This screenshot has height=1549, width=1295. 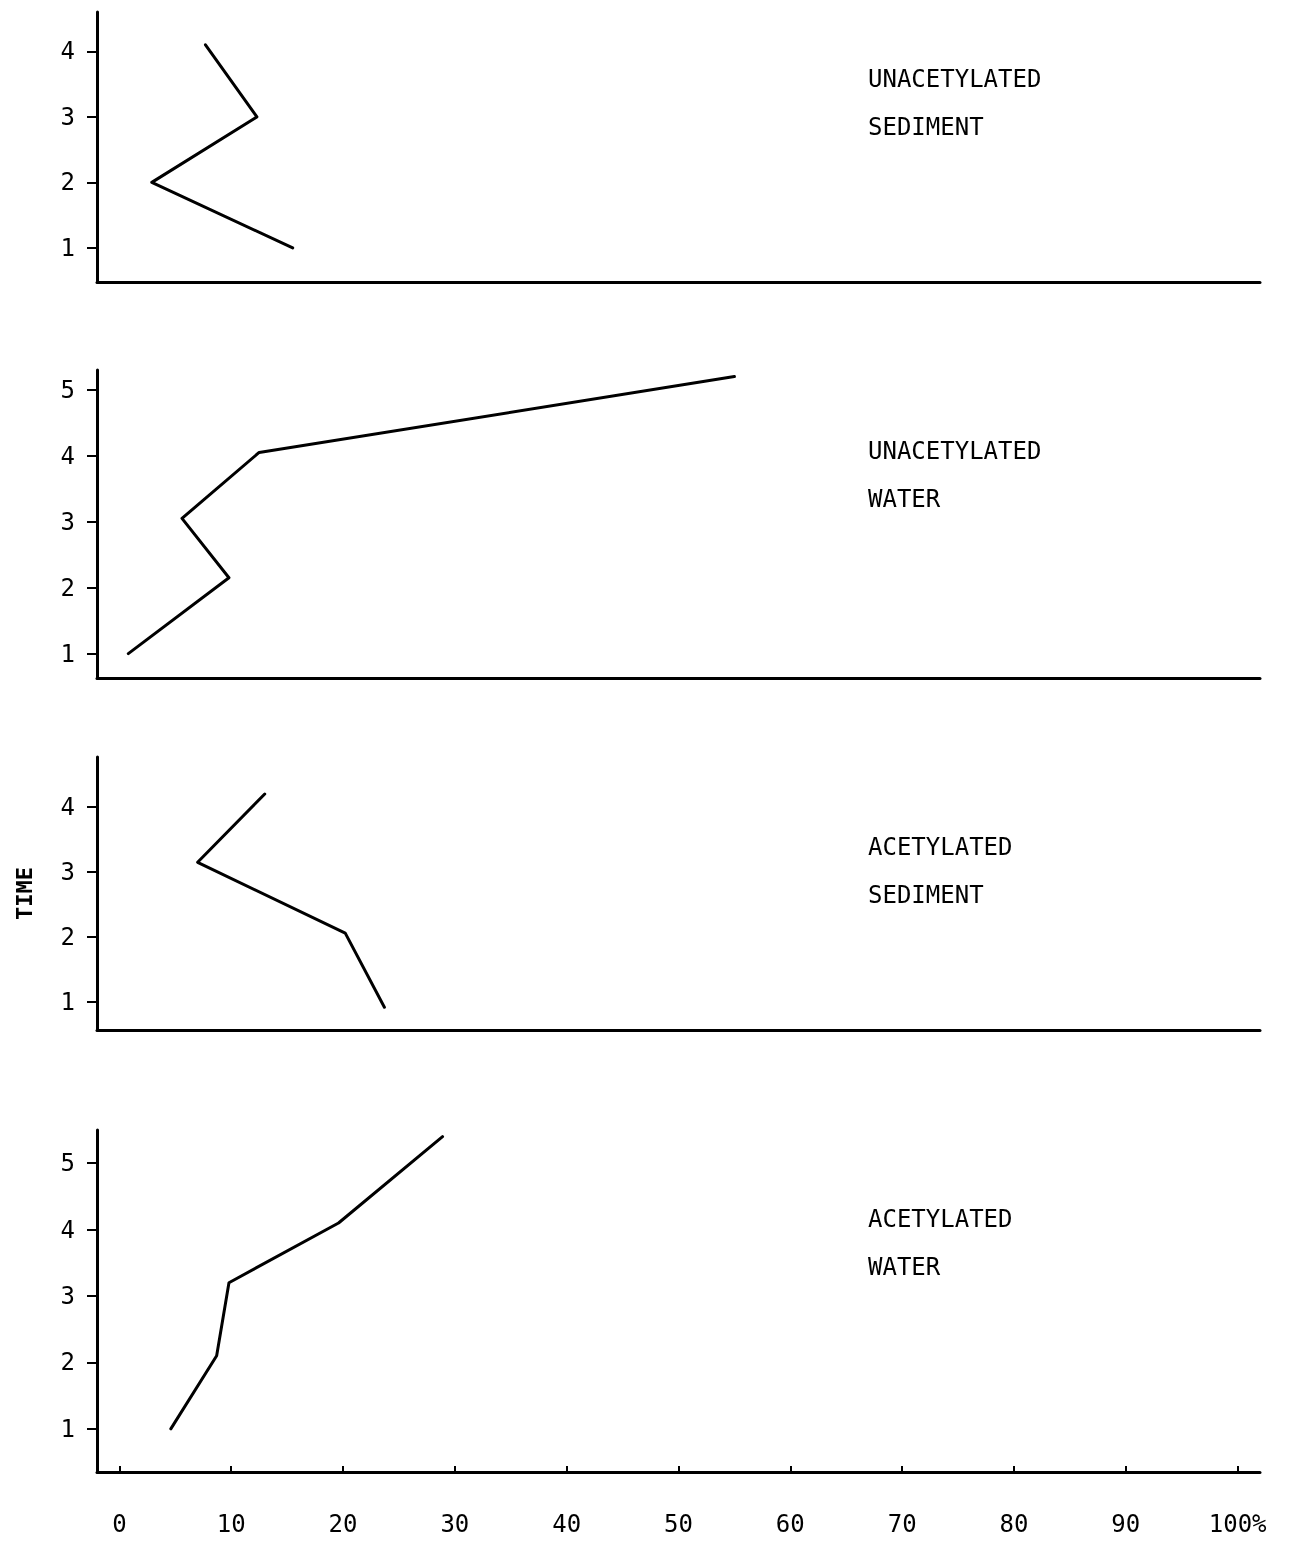 What do you see at coordinates (455, 1524) in the screenshot?
I see `x-tick-label: 30` at bounding box center [455, 1524].